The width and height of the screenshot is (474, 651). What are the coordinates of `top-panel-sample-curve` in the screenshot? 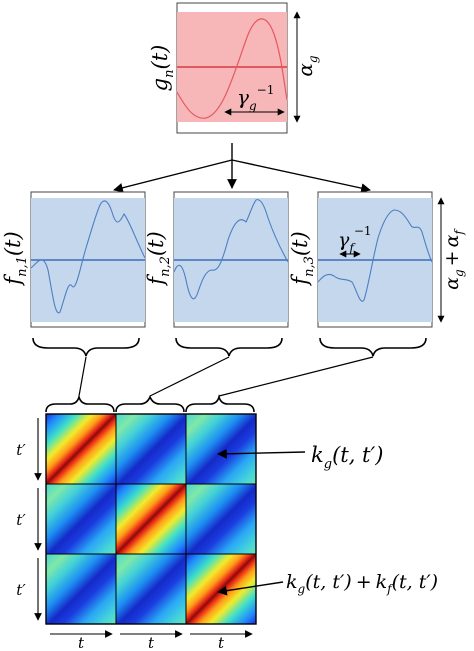 It's located at (232, 68).